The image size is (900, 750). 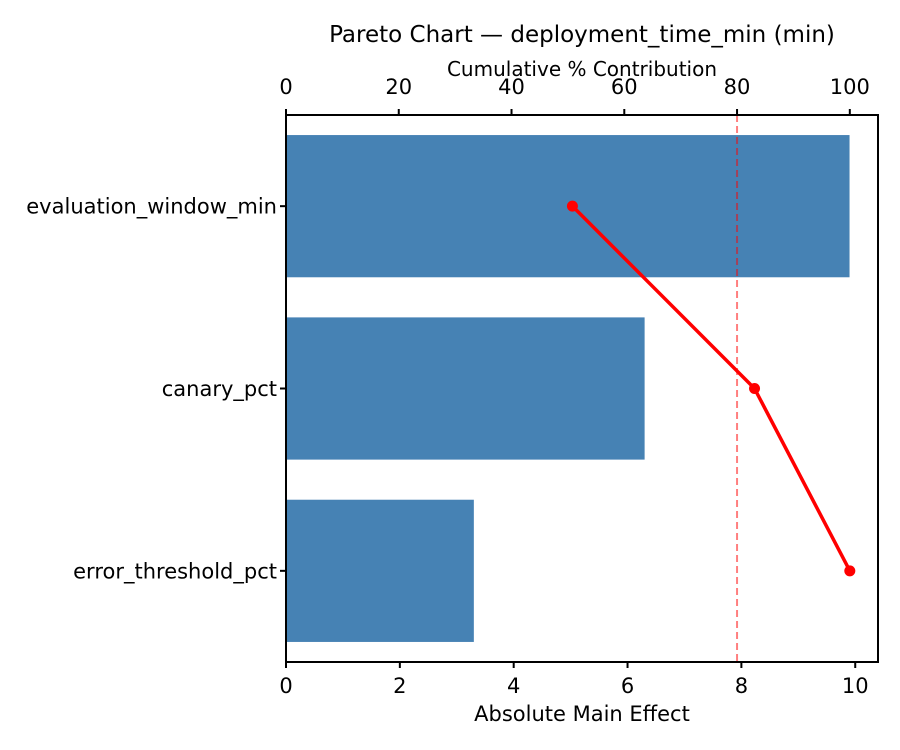 What do you see at coordinates (285, 686) in the screenshot?
I see `bottom-tick-label: 0` at bounding box center [285, 686].